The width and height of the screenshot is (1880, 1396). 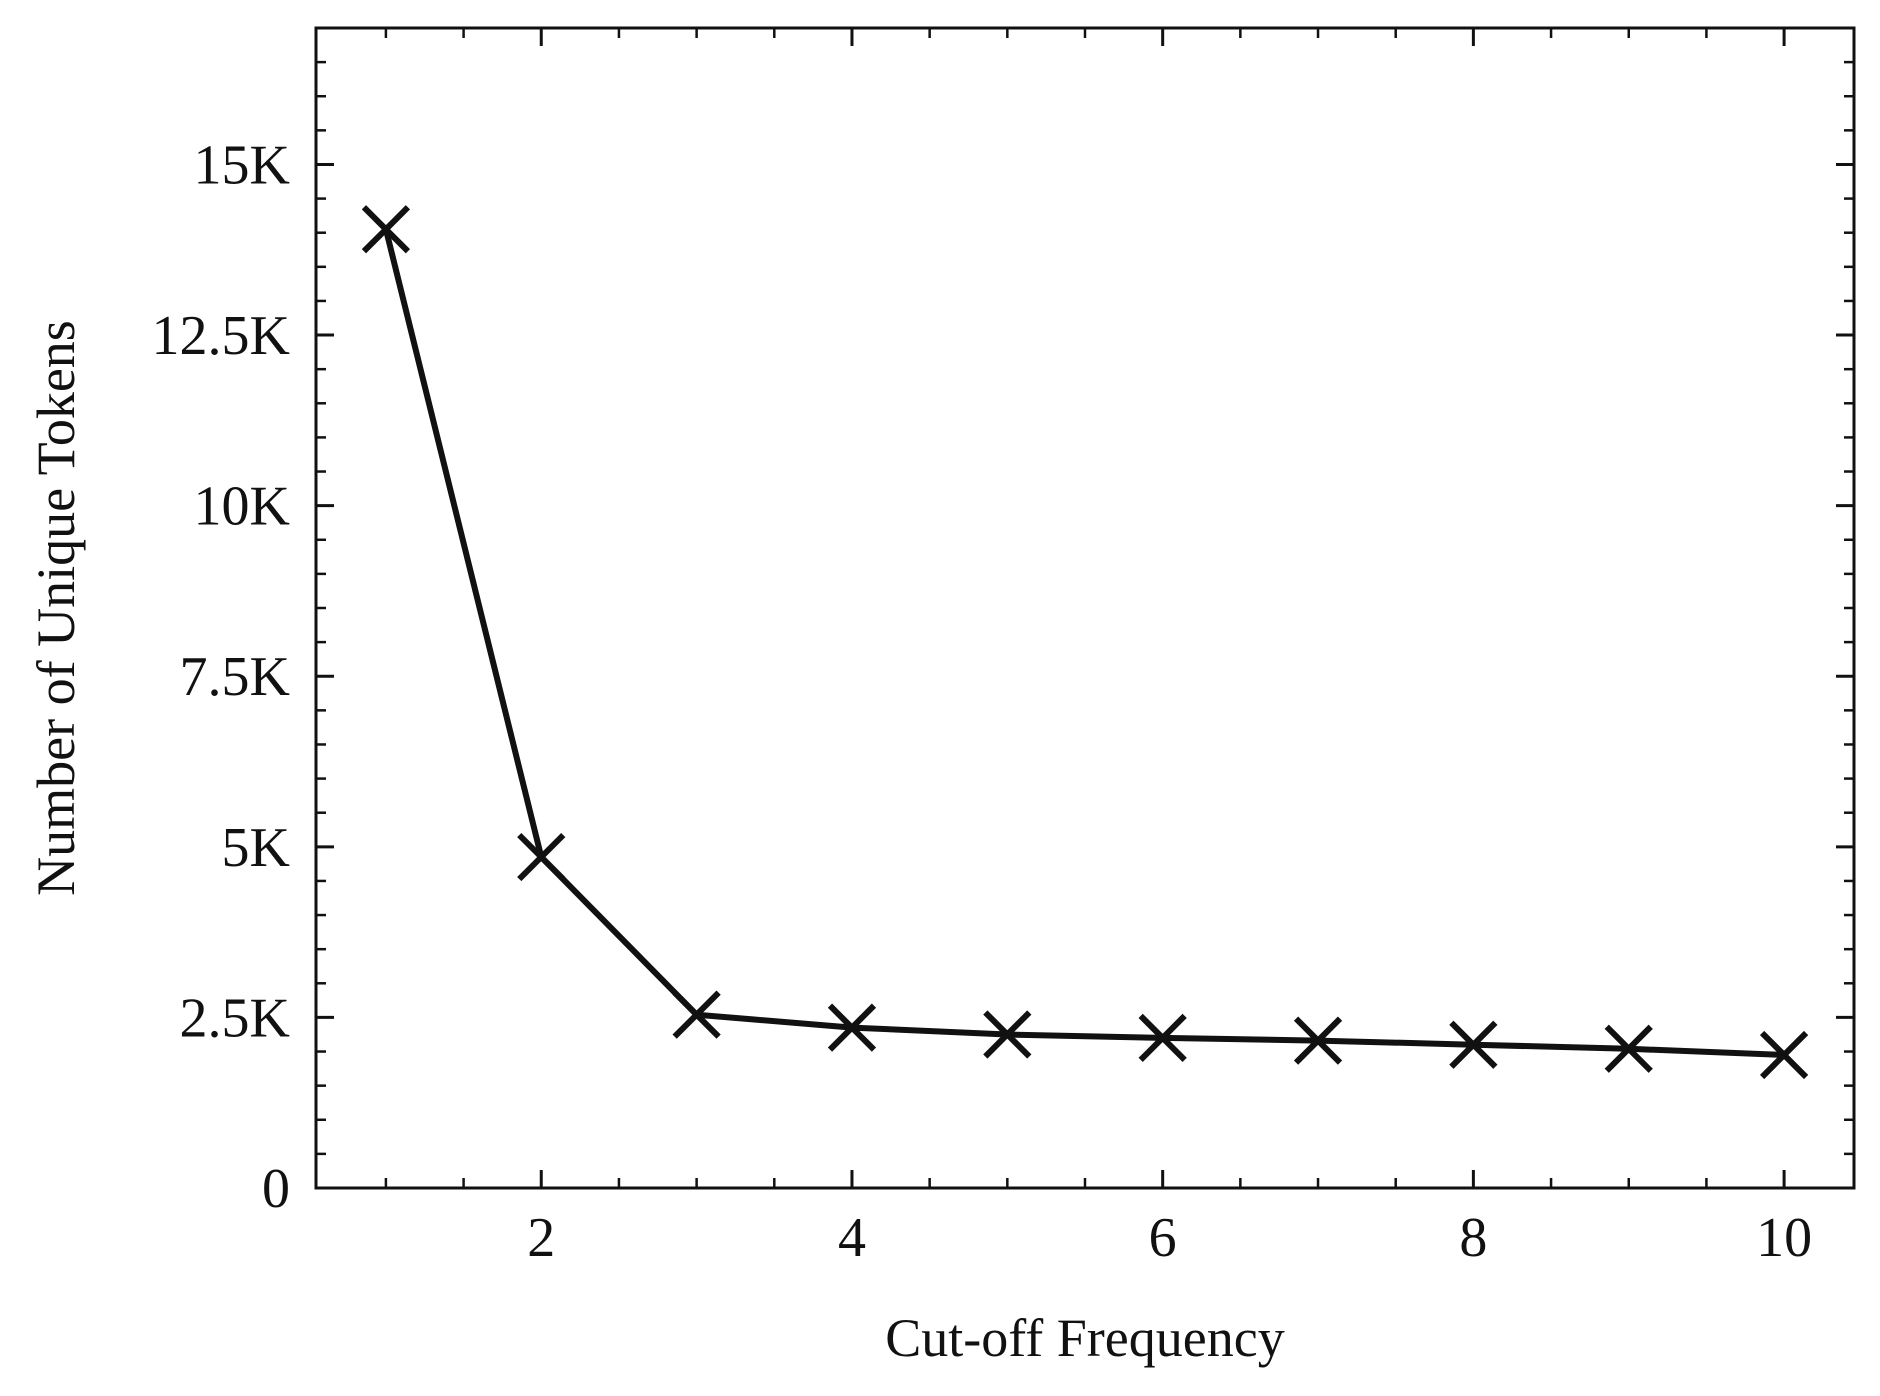 I want to click on y-tick-label: 0, so click(x=276, y=1189).